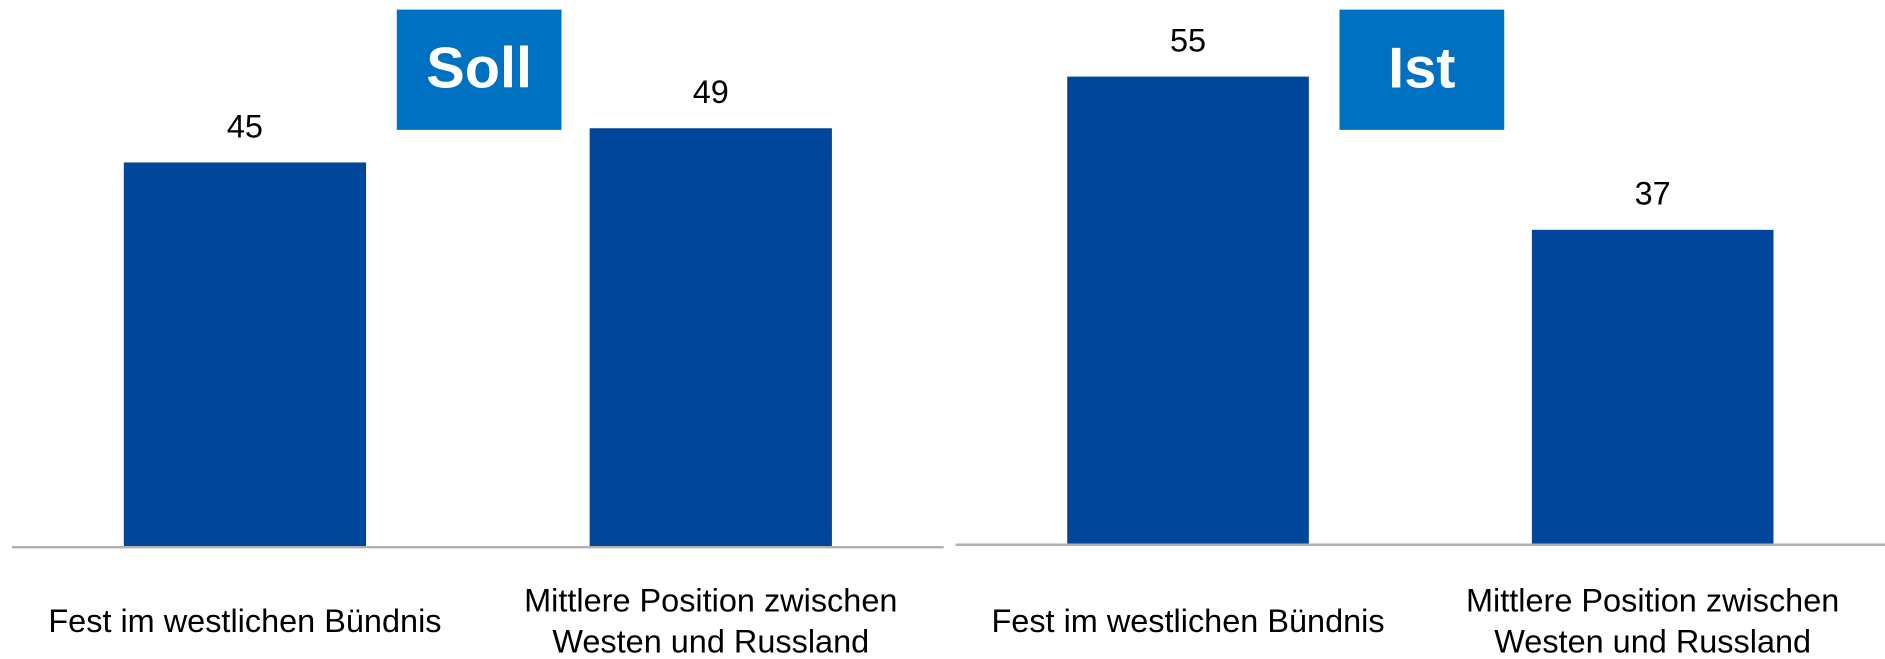 This screenshot has width=1885, height=659. I want to click on chart-title: Ist, so click(1421, 68).